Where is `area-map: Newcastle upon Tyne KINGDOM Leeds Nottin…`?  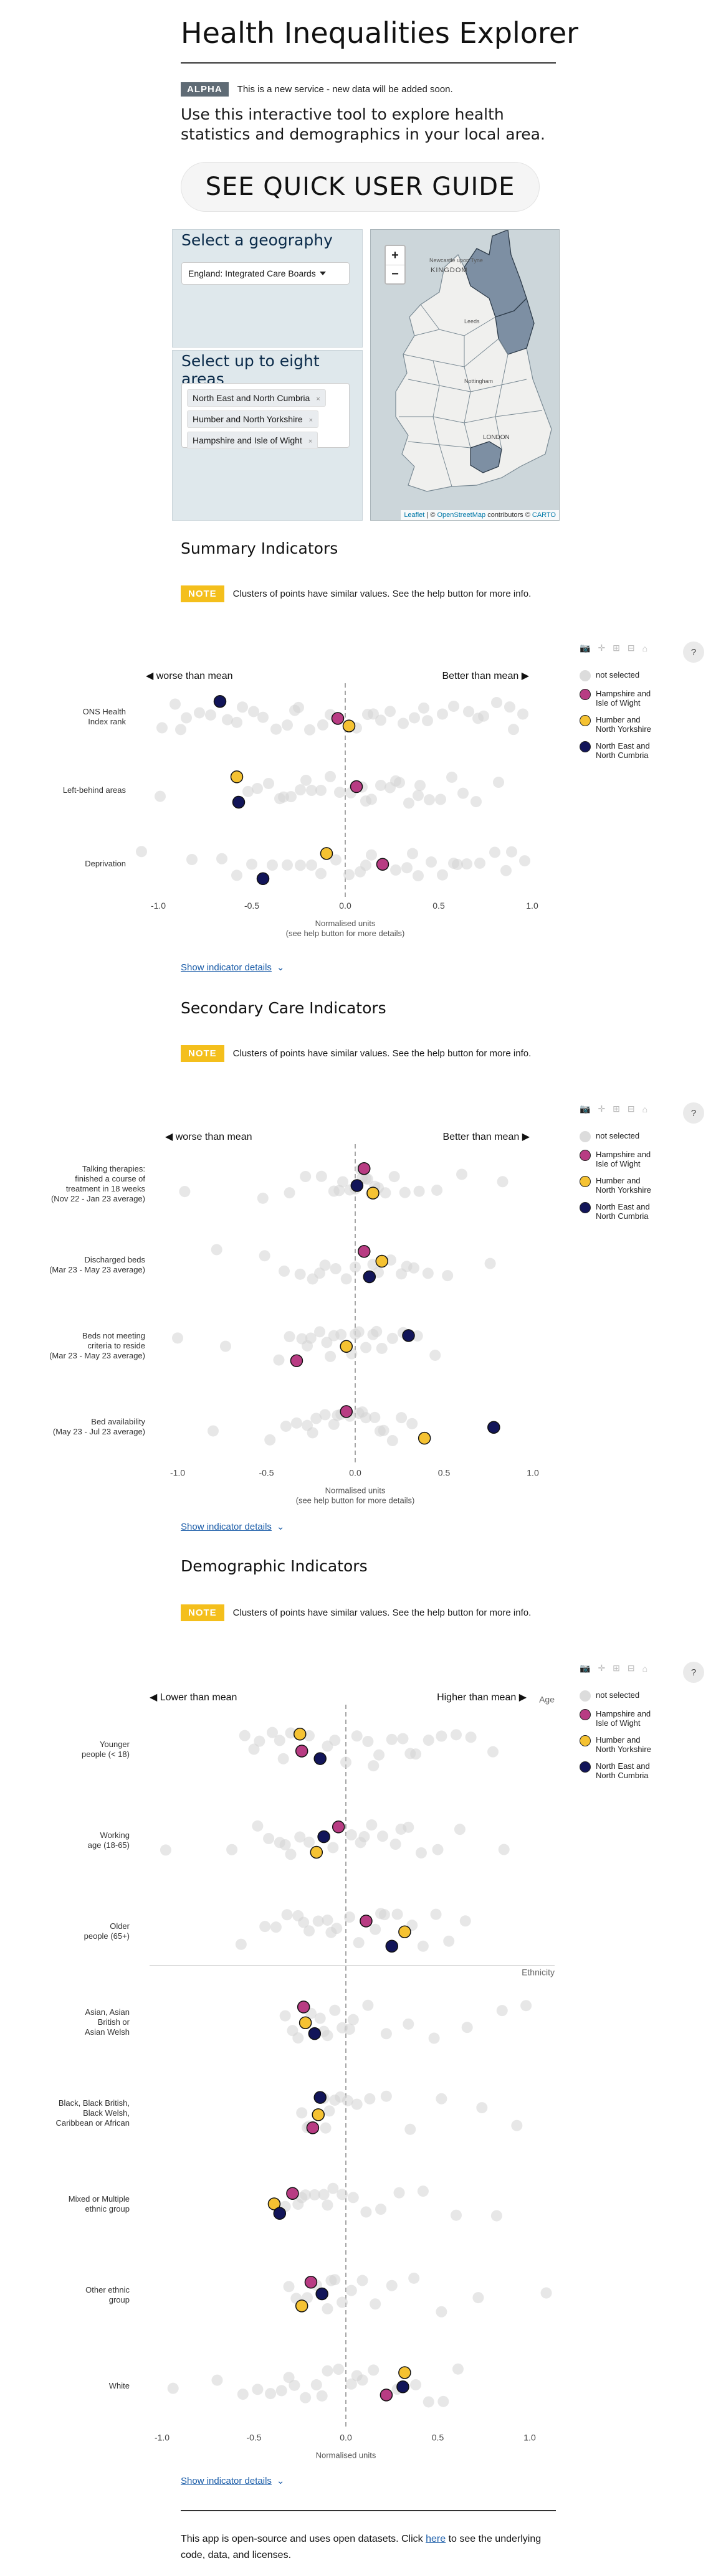
area-map: Newcastle upon Tyne KINGDOM Leeds Nottin… is located at coordinates (465, 375).